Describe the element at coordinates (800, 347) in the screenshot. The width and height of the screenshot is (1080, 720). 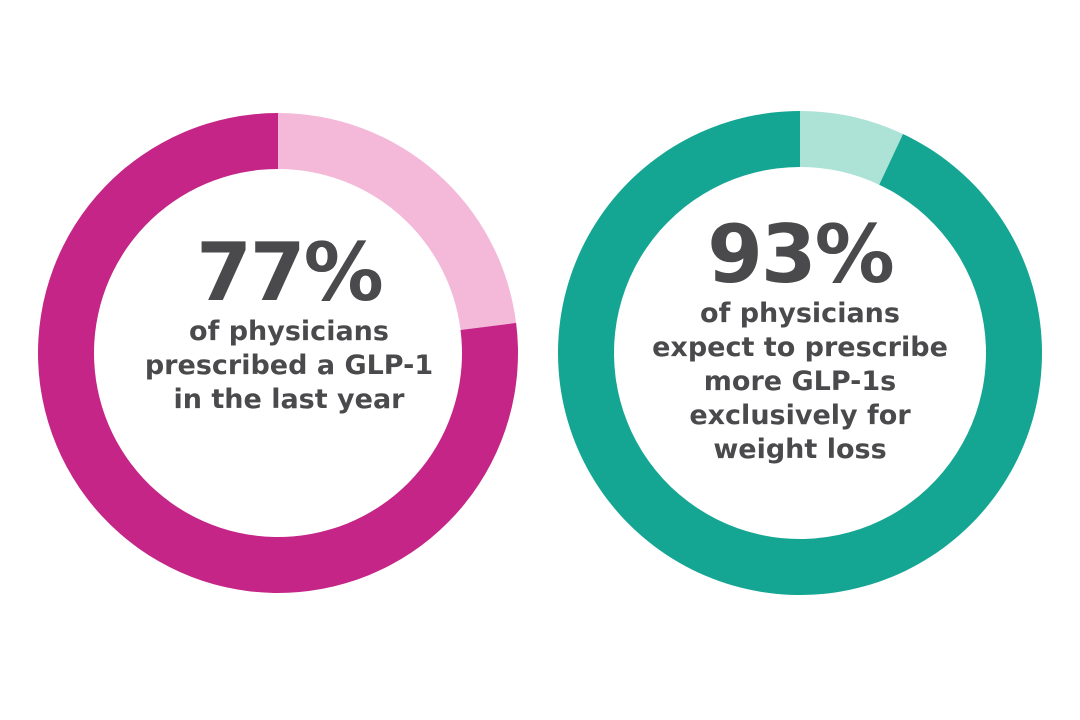
I see `right-caption-line-2: expect to prescribe` at that location.